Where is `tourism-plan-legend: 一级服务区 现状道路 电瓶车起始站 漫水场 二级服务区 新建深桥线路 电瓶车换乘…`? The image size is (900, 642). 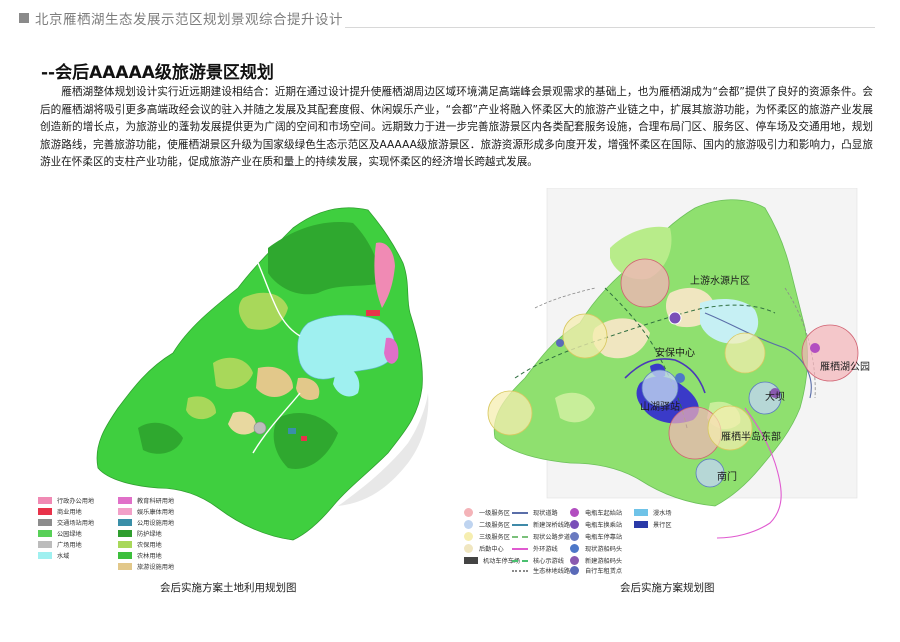
tourism-plan-legend: 一级服务区 现状道路 电瓶车起始站 漫水场 二级服务区 新建深桥线路 电瓶车换乘… is located at coordinates (584, 541).